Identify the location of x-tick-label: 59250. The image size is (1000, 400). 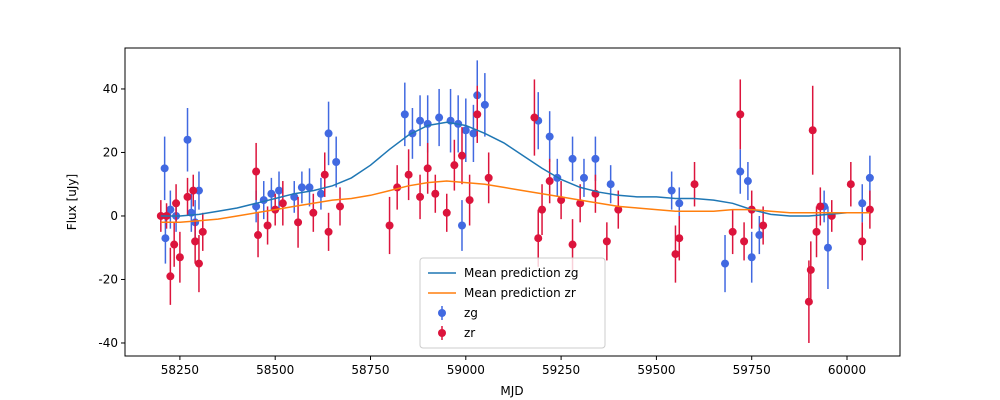
(561, 370).